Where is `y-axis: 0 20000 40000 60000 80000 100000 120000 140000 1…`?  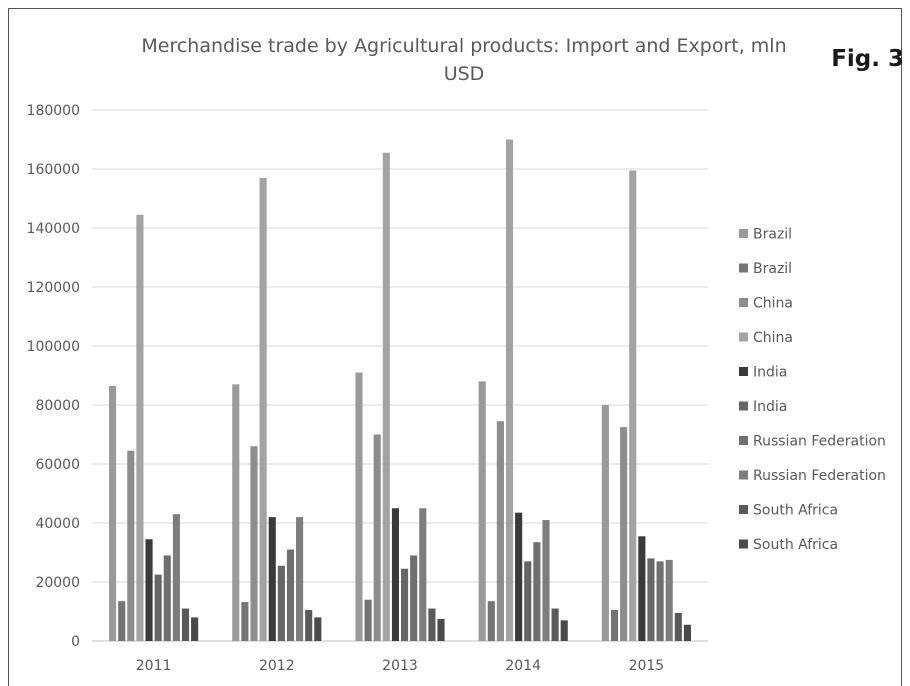 y-axis: 0 20000 40000 60000 80000 100000 120000 140000 1… is located at coordinates (53, 376).